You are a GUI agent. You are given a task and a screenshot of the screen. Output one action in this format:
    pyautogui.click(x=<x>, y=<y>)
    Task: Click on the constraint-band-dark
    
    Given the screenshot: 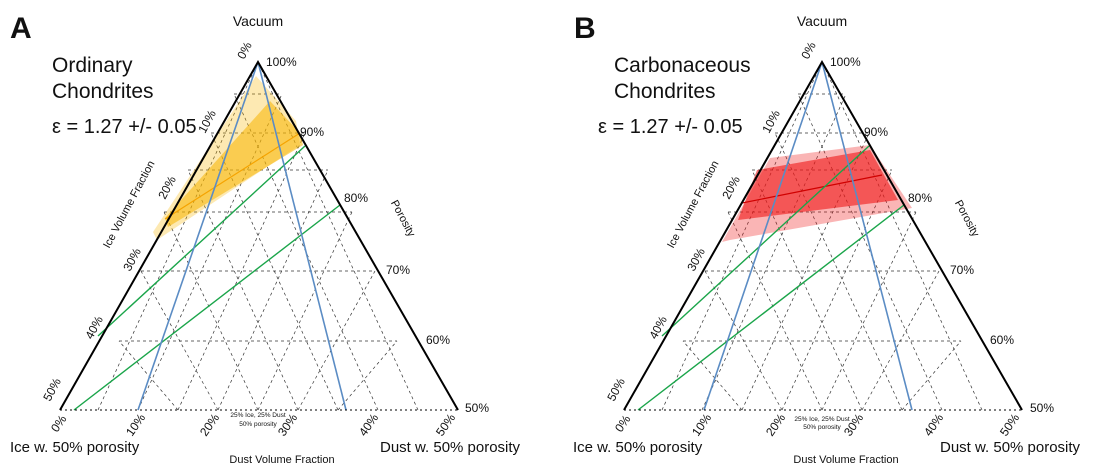 What is the action you would take?
    pyautogui.click(x=234, y=164)
    